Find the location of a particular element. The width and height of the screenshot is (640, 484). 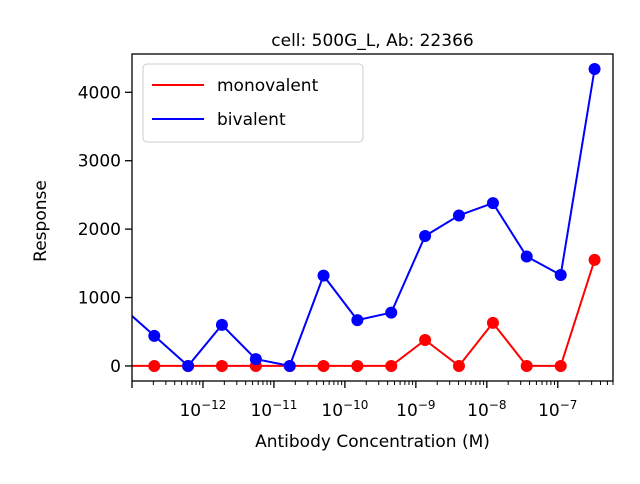

legend: monovalent bivalent is located at coordinates (253, 103).